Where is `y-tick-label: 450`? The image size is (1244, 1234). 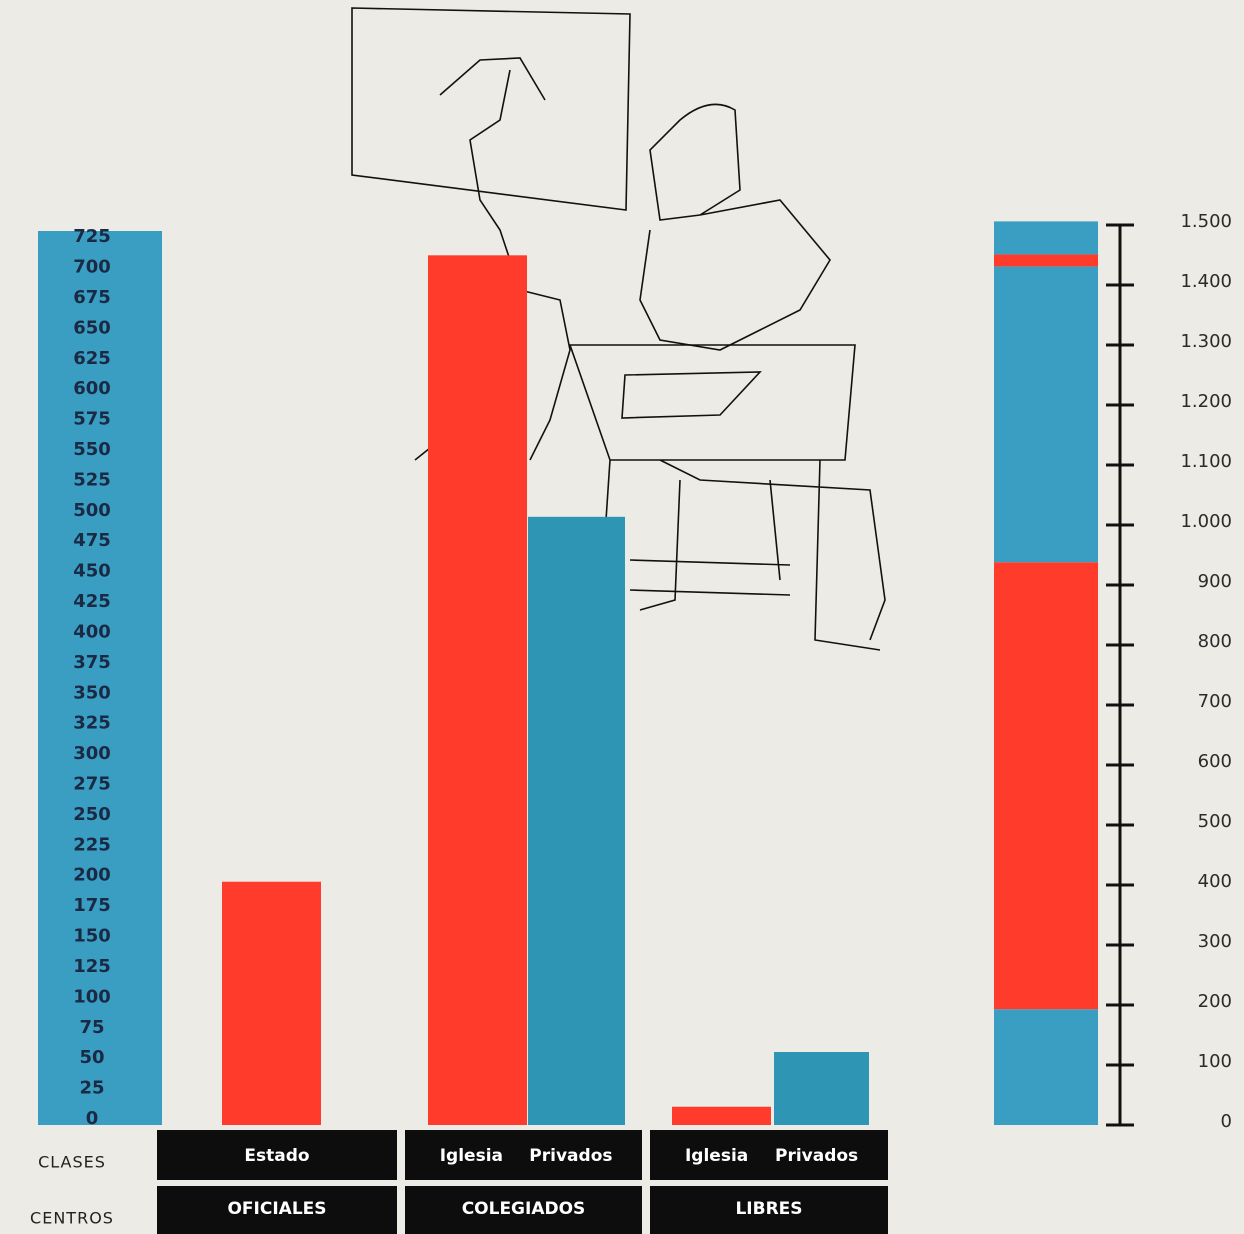 y-tick-label: 450 is located at coordinates (92, 571).